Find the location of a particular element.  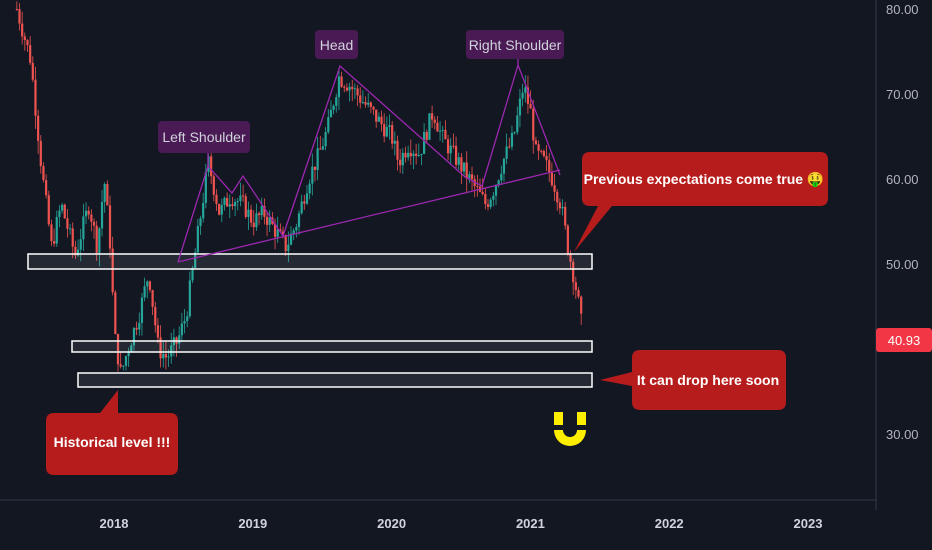

y-tick-label: 70.00 is located at coordinates (902, 94).